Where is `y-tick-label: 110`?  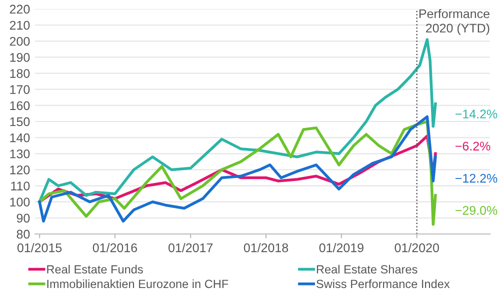 y-tick-label: 110 is located at coordinates (20, 186).